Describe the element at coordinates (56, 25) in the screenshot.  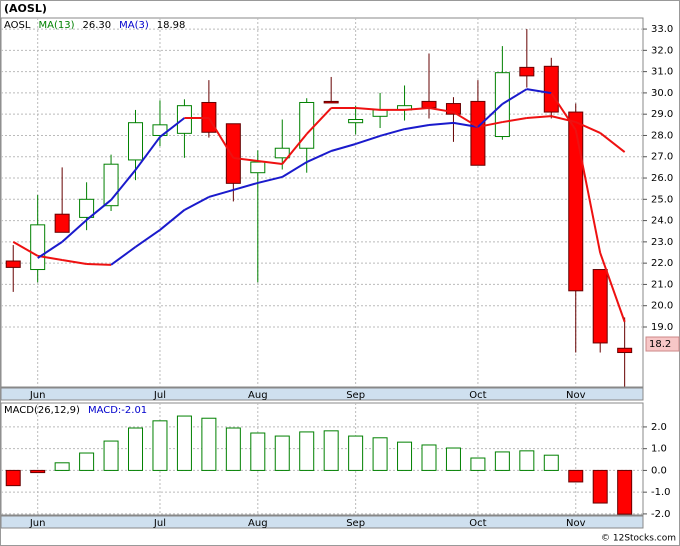
I see `legend-entry: MA(13)` at that location.